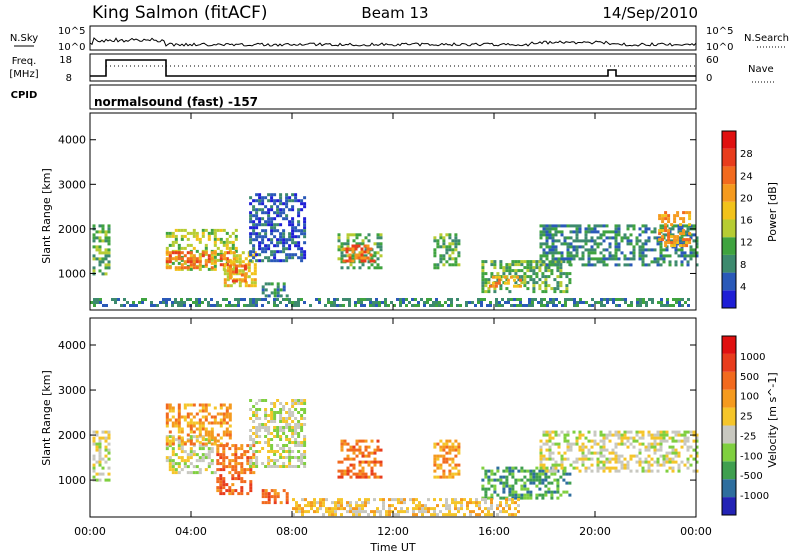 Image resolution: width=800 pixels, height=554 pixels. I want to click on colorbar-tick-label: 12, so click(746, 243).